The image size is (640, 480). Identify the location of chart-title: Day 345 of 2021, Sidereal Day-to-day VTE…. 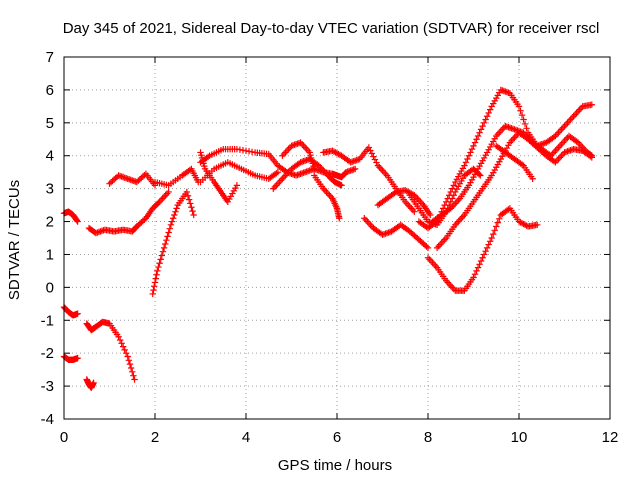
(331, 28).